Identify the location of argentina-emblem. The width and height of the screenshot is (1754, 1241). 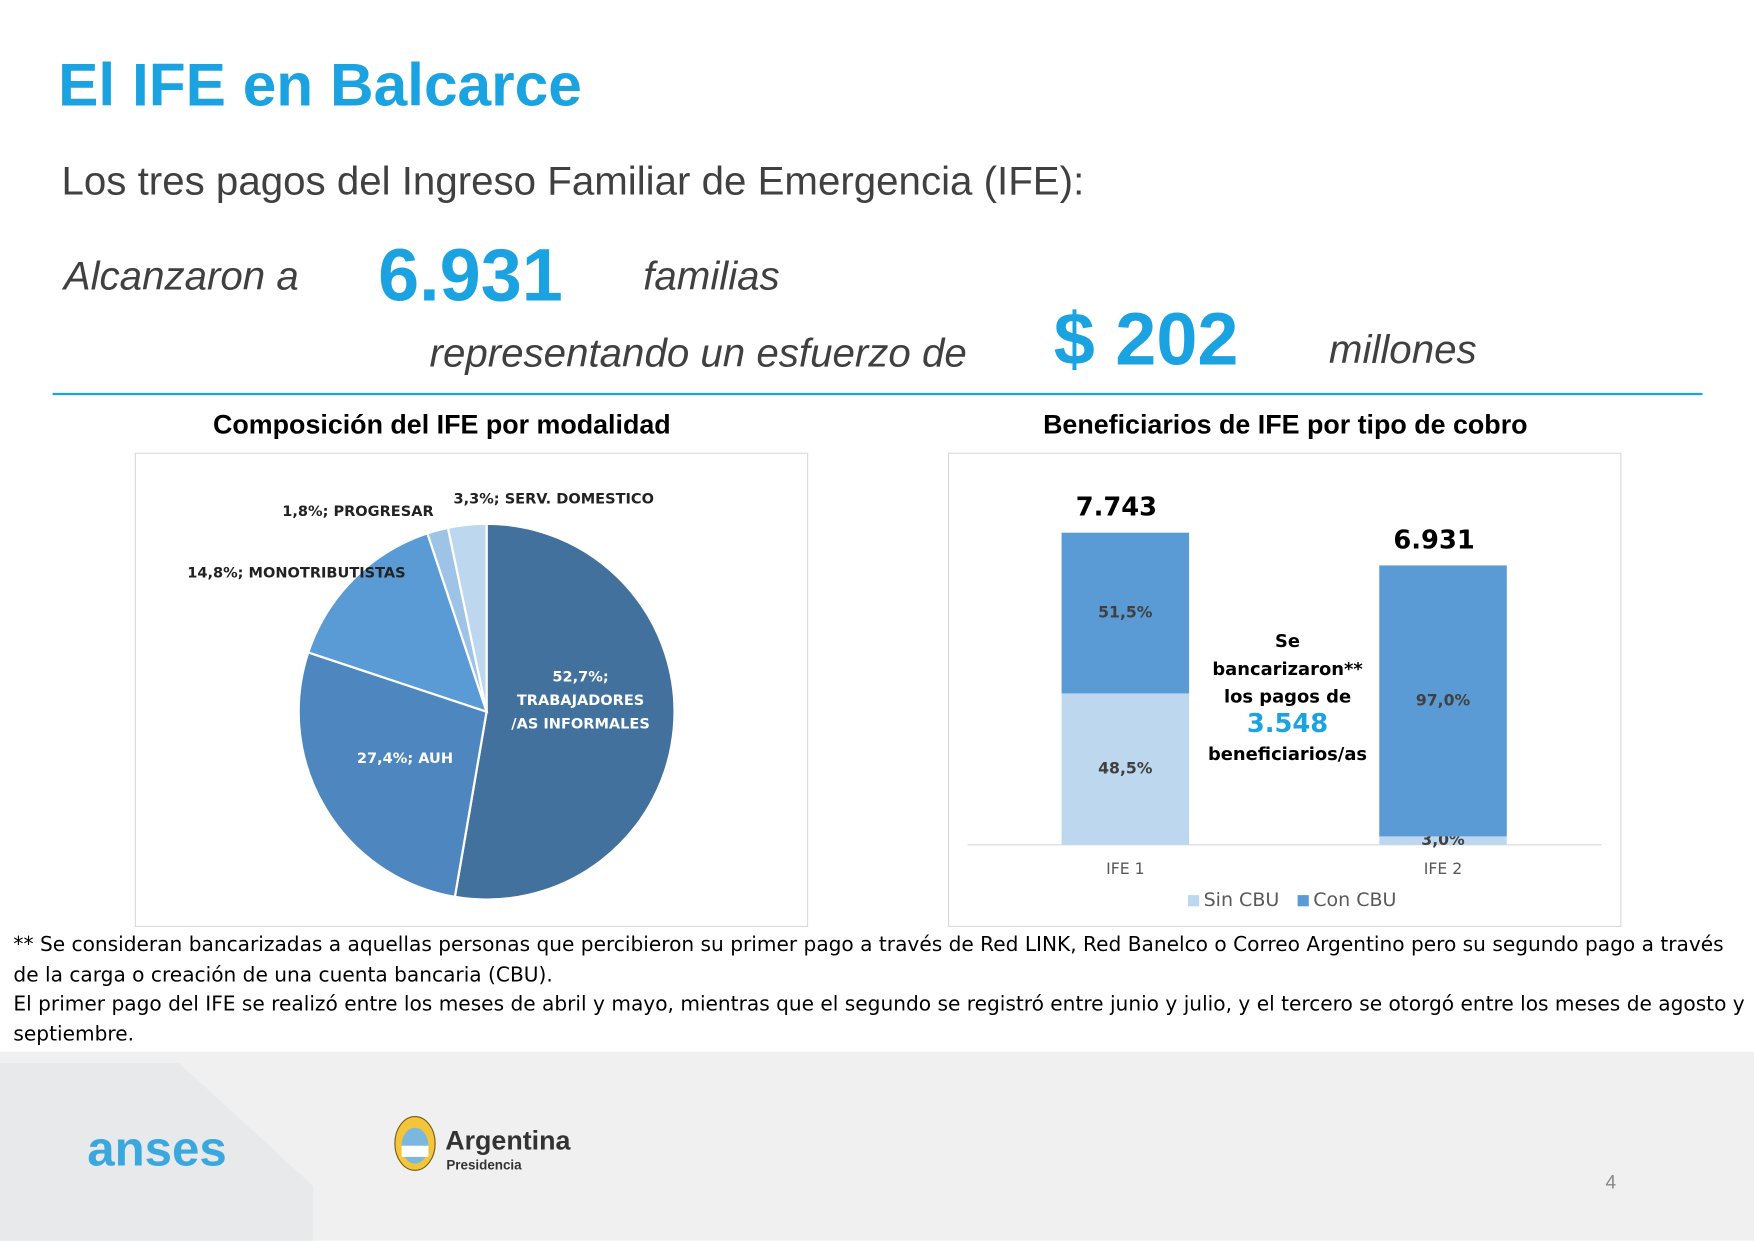
(415, 1143).